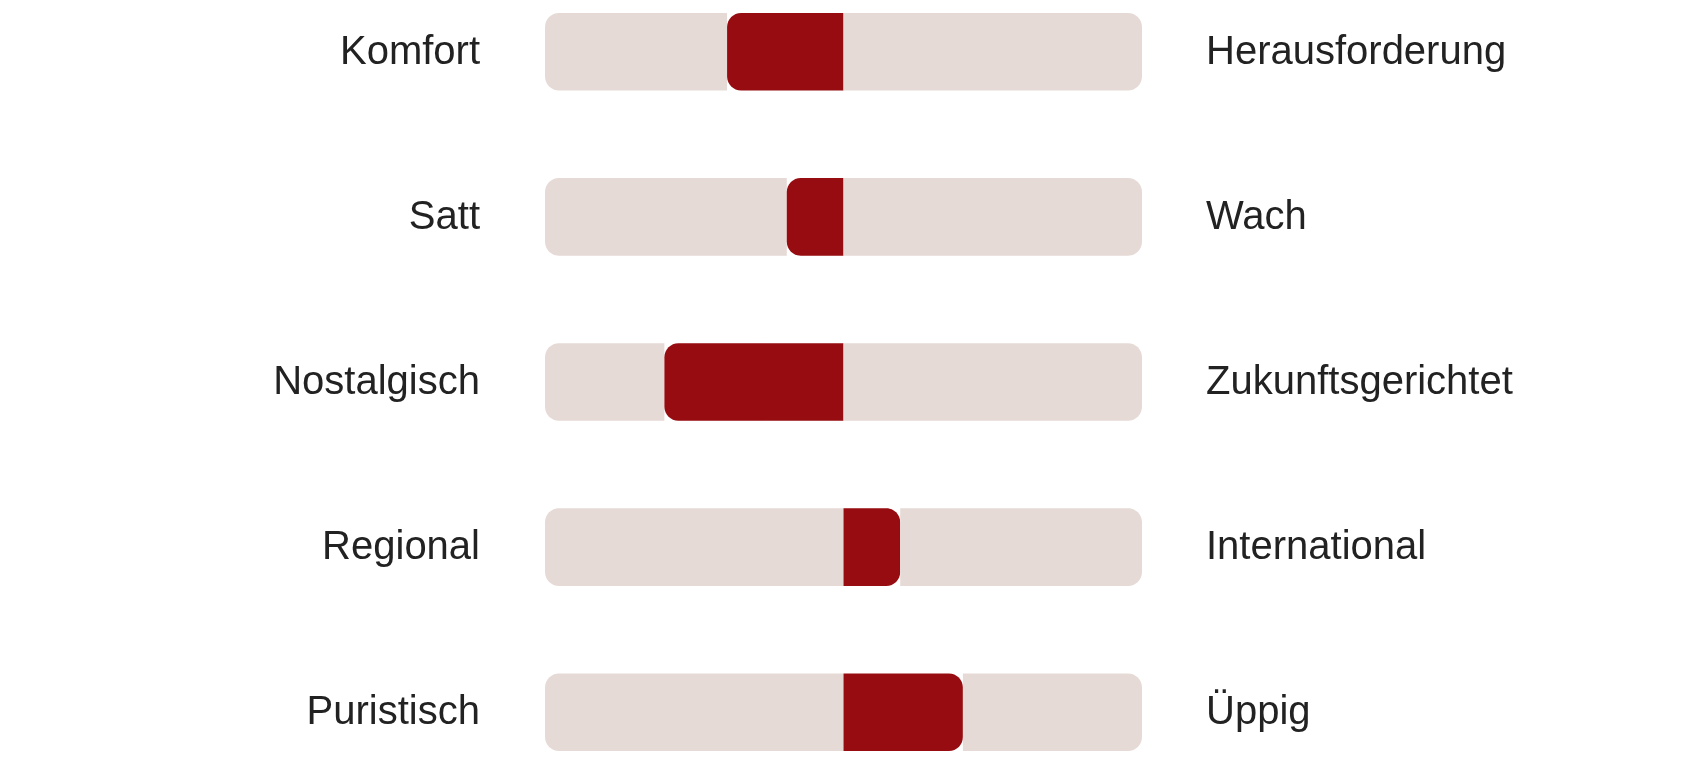 Image resolution: width=1686 pixels, height=770 pixels. Describe the element at coordinates (401, 545) in the screenshot. I see `y-tick-label: Regional` at that location.